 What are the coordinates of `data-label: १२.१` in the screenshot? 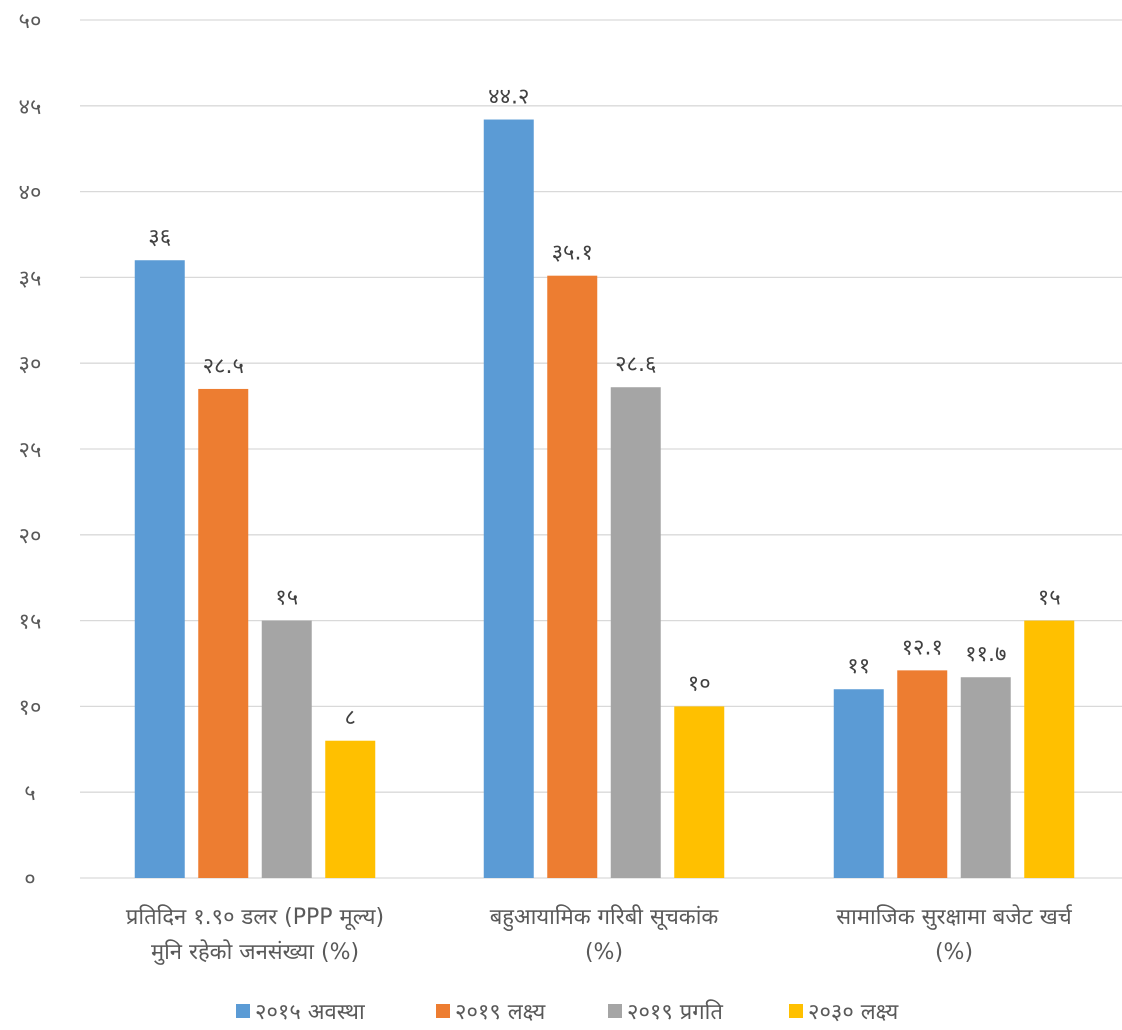 It's located at (922, 647).